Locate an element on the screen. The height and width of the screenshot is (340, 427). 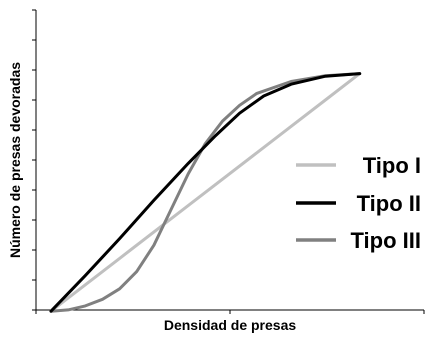
legend-label-tipo-iii: Tipo III is located at coordinates (386, 240).